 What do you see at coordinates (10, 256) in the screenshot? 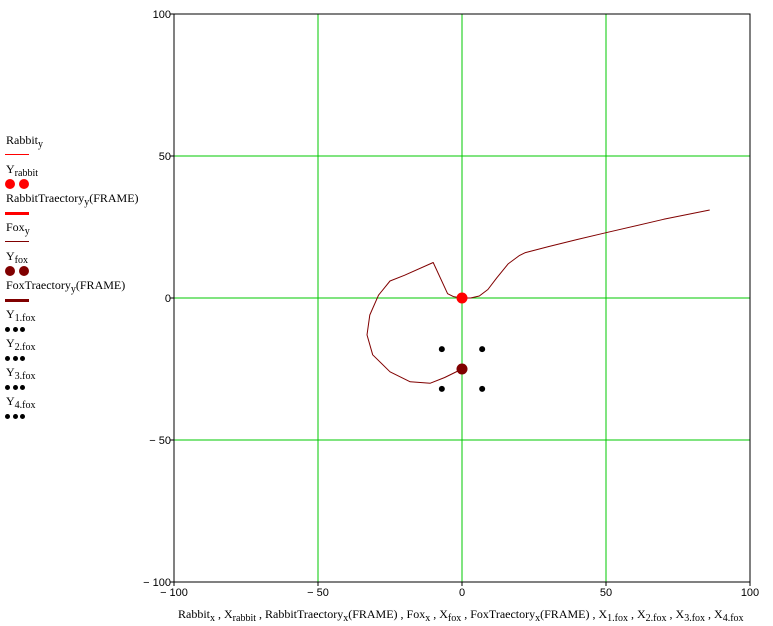
I see `legend-name-4: Y` at bounding box center [10, 256].